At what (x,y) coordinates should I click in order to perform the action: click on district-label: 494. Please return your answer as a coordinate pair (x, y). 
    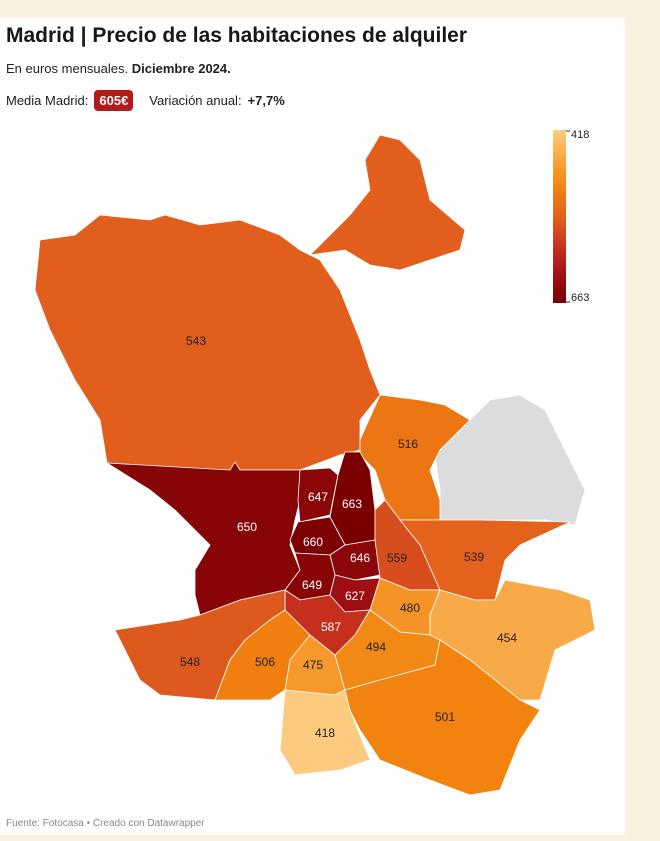
    Looking at the image, I should click on (376, 647).